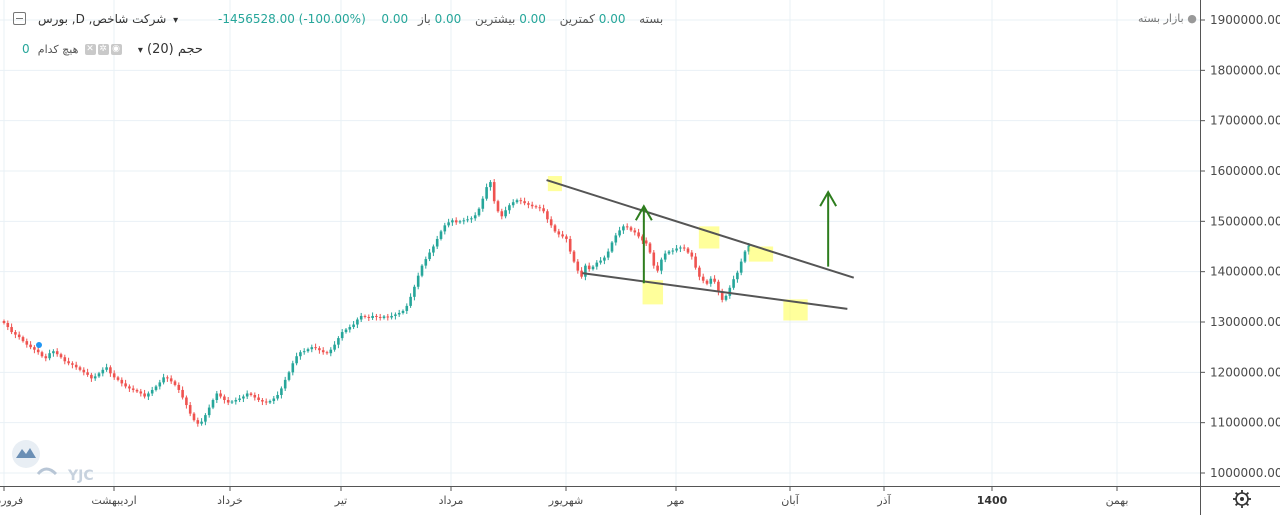  I want to click on collapse-toggle, so click(19, 18).